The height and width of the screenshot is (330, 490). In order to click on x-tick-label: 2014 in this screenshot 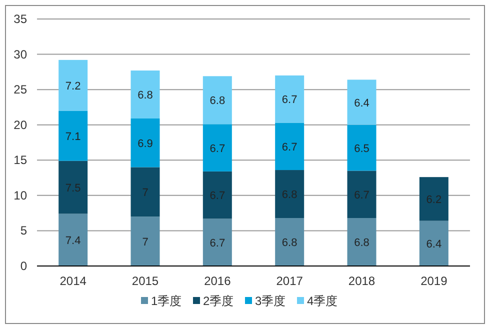, I will do `click(73, 281)`.